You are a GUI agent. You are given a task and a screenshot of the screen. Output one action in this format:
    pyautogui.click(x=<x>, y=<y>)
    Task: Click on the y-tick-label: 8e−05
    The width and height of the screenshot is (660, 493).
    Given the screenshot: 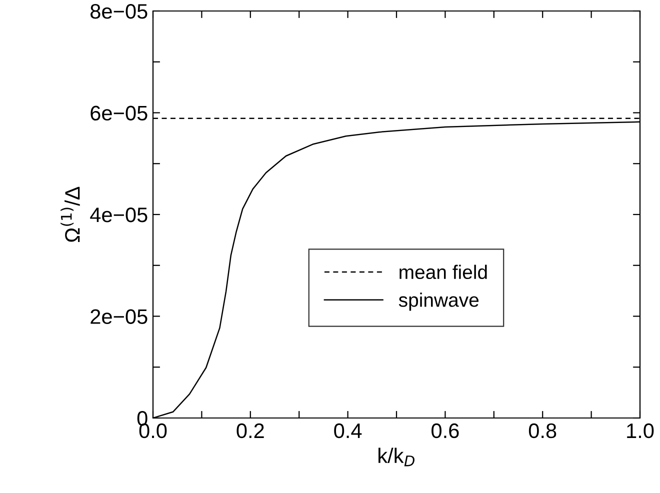 What is the action you would take?
    pyautogui.click(x=119, y=11)
    